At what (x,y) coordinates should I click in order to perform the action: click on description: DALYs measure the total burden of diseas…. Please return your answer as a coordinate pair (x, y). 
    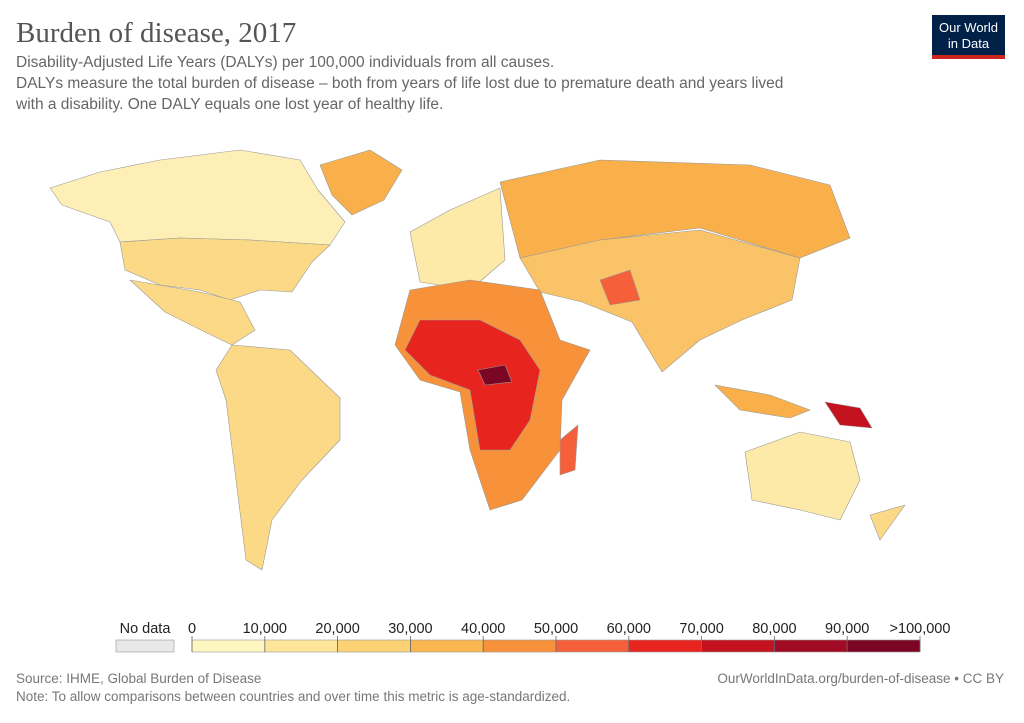
    Looking at the image, I should click on (399, 83).